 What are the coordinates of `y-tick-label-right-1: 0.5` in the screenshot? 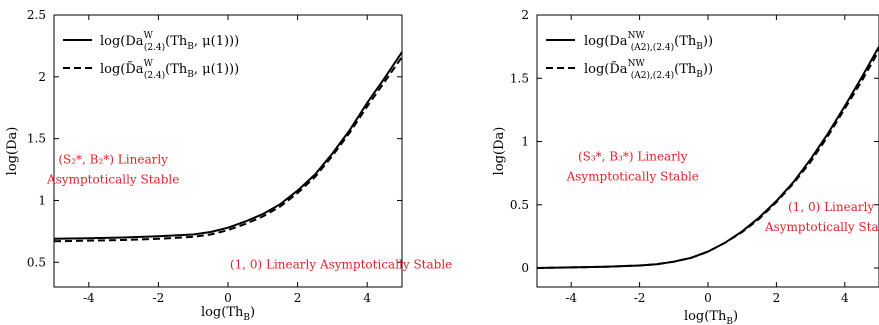 It's located at (519, 205).